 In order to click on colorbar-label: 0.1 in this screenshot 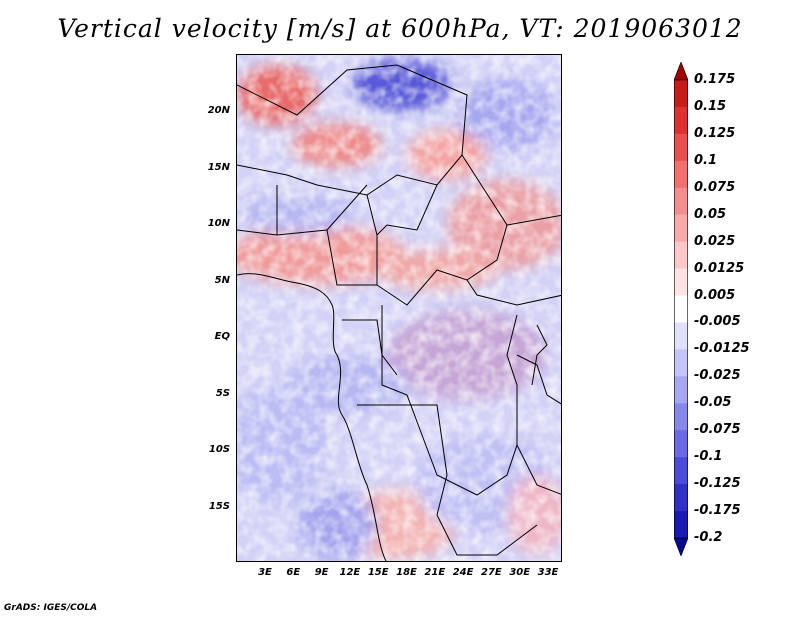, I will do `click(706, 160)`.